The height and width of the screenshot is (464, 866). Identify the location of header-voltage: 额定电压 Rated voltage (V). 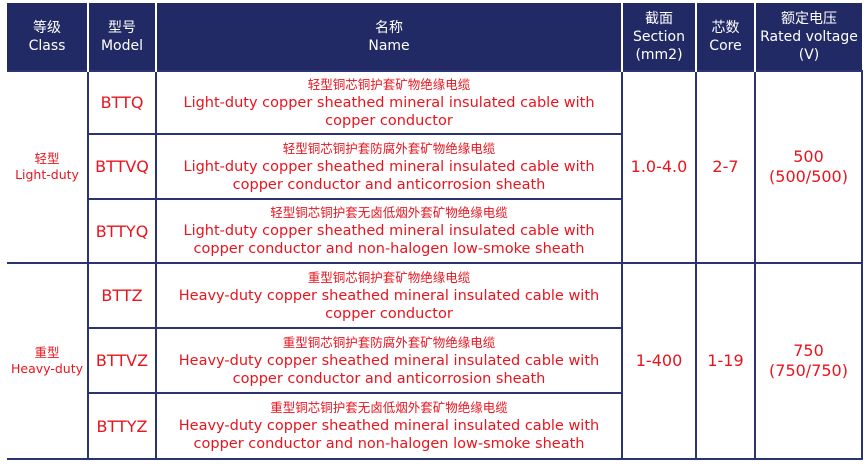
(808, 37).